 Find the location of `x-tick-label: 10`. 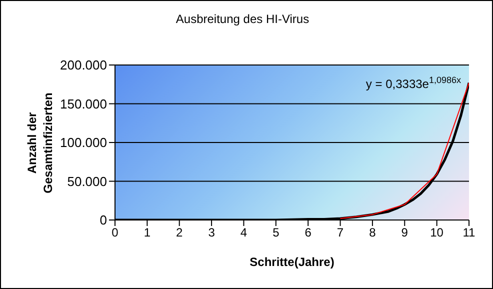

x-tick-label: 10 is located at coordinates (437, 233).